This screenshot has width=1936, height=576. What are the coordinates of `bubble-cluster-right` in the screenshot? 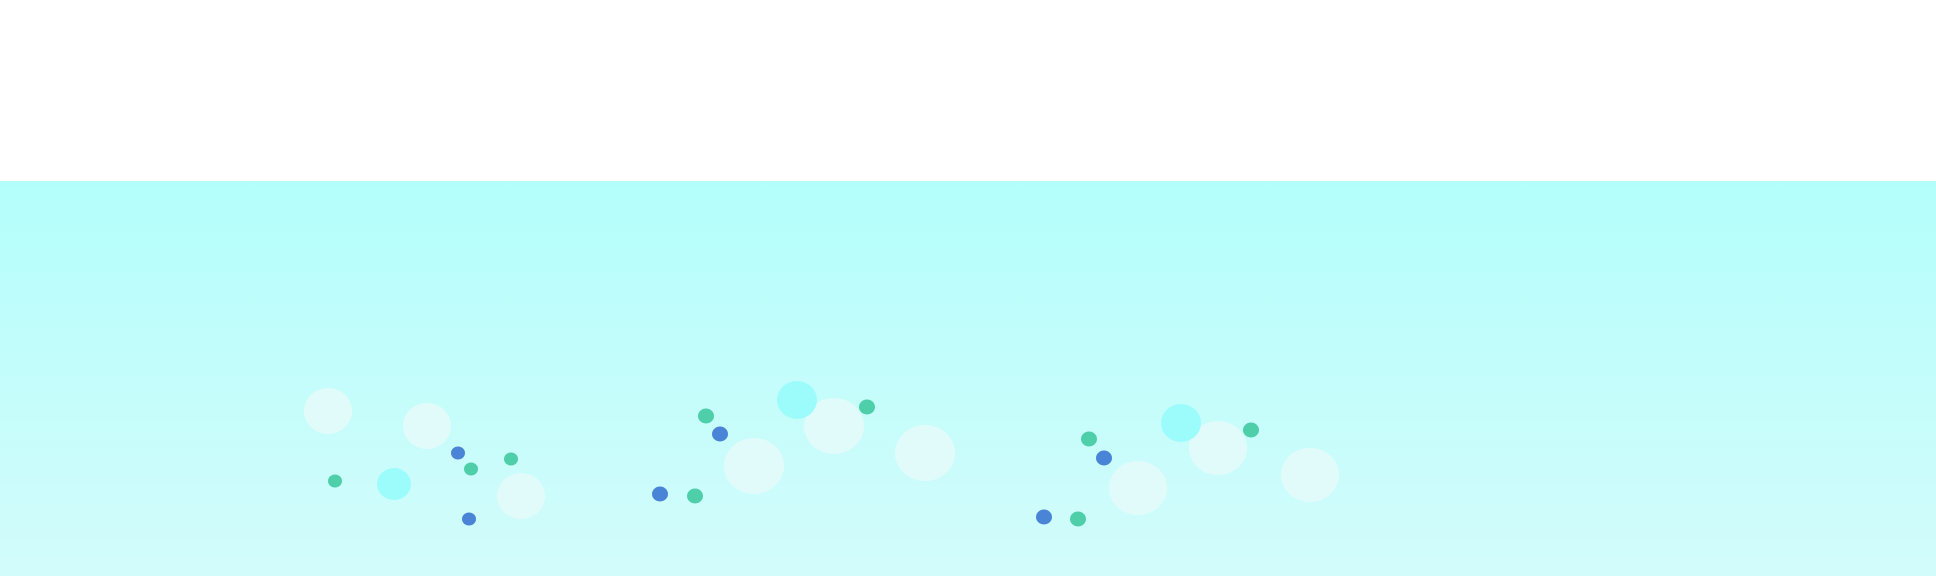 It's located at (1187, 465).